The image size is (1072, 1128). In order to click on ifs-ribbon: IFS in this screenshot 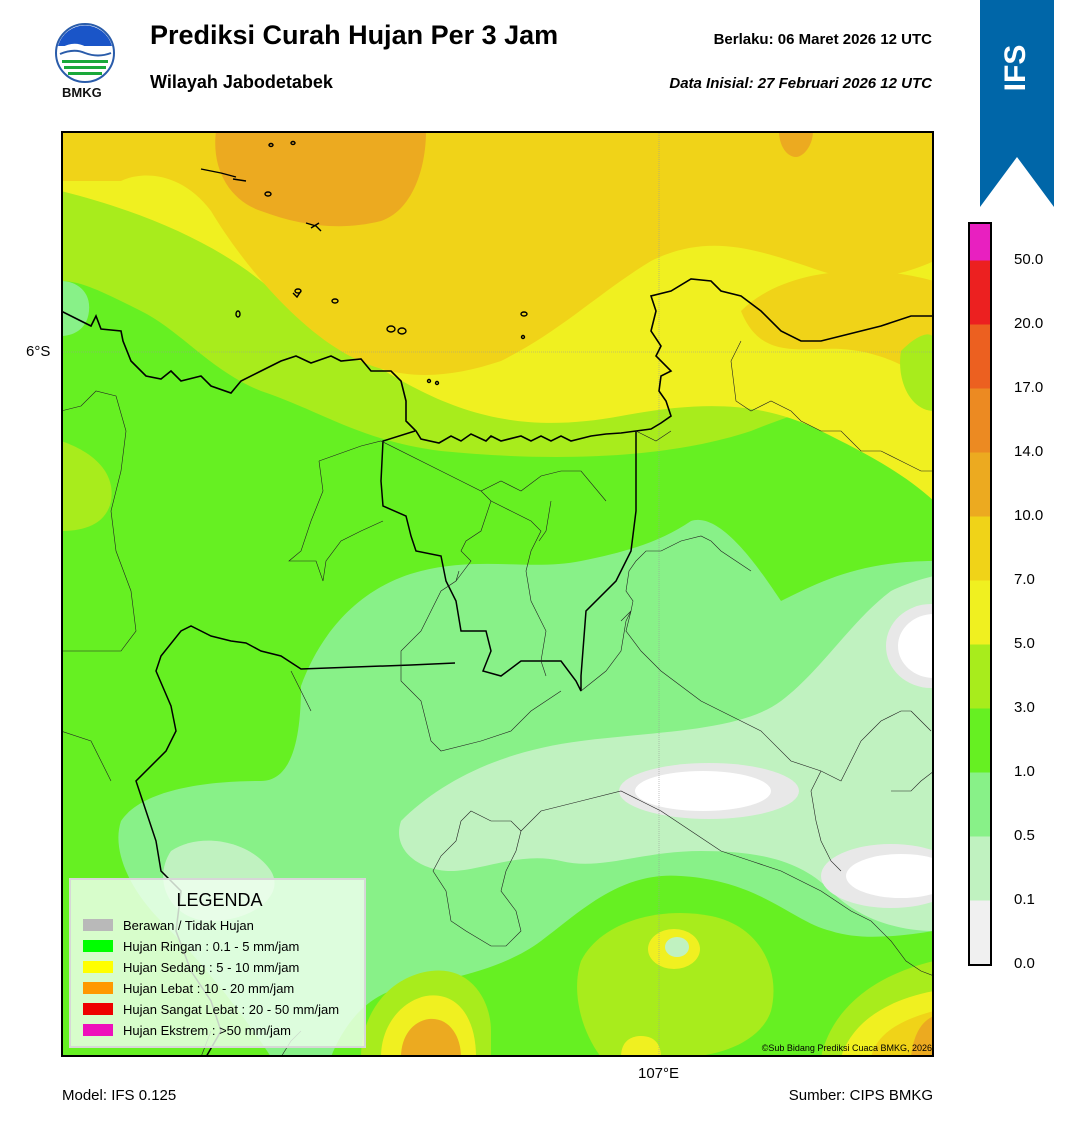, I will do `click(1017, 103)`.